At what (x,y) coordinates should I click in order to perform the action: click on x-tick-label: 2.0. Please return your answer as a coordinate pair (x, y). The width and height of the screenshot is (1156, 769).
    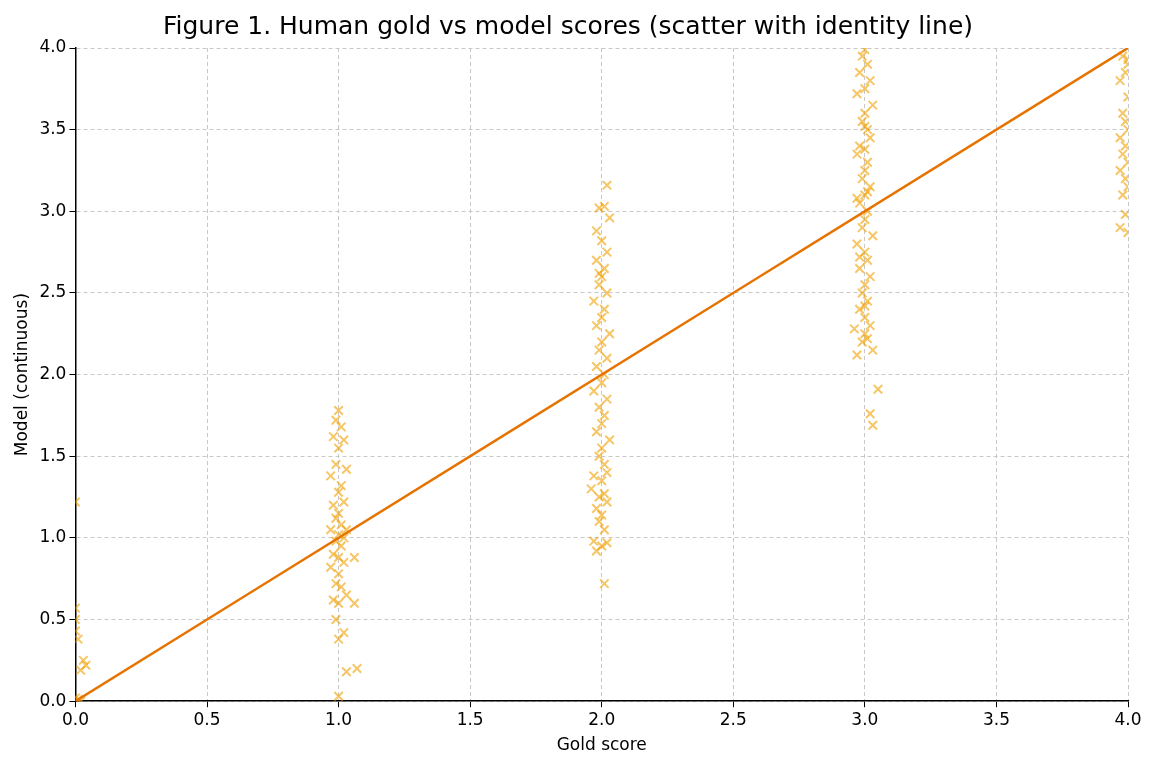
    Looking at the image, I should click on (602, 718).